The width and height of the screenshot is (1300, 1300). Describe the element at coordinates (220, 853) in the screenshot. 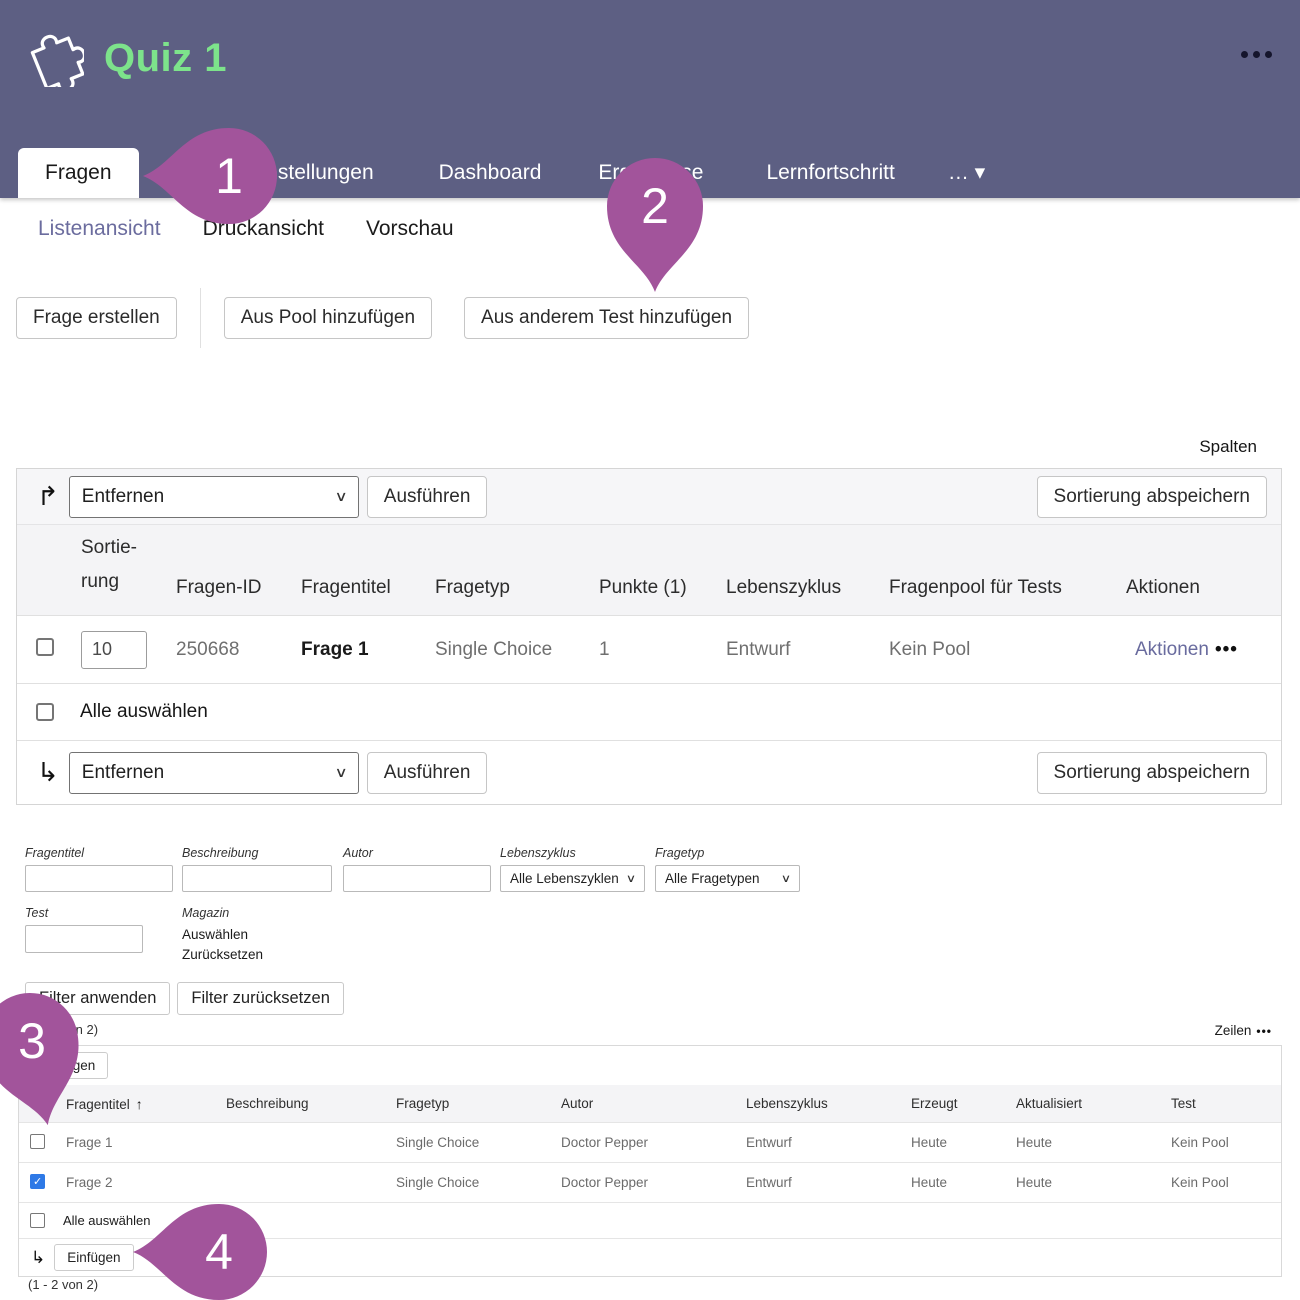

I see `filter-description-label: Beschreibung` at that location.